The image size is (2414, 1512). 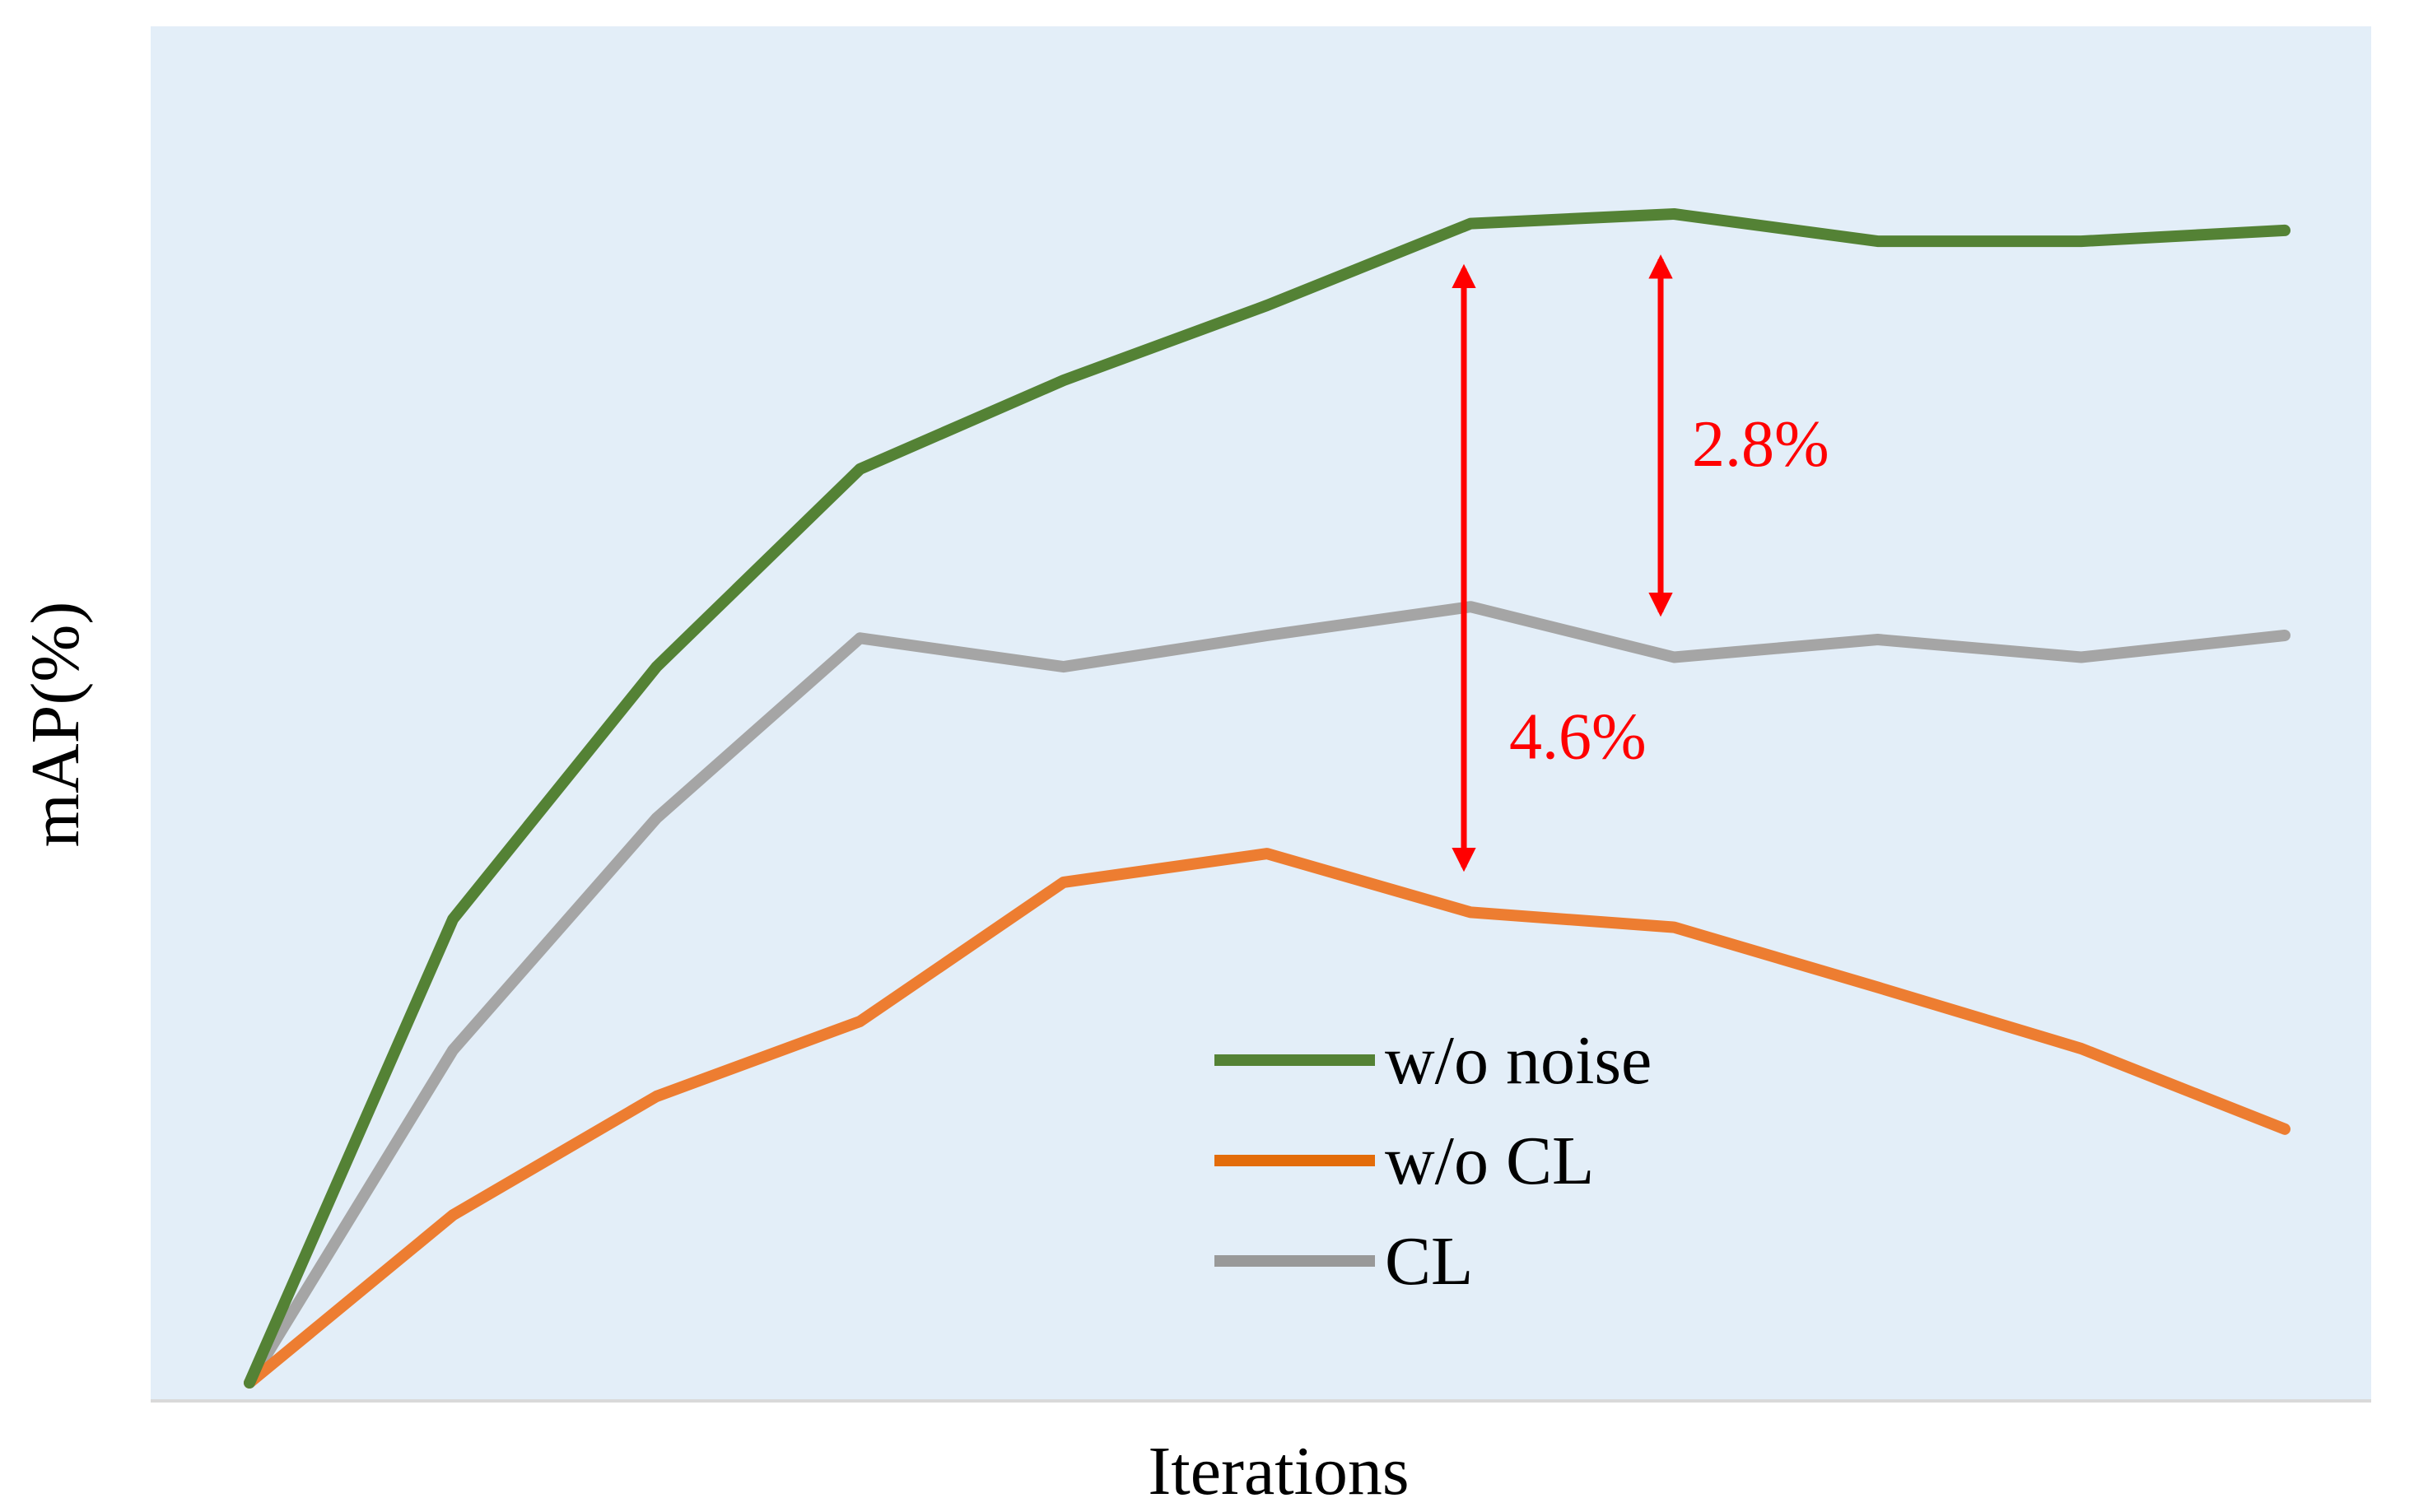 I want to click on annotation-label-2-8: 2.8%, so click(x=1760, y=445).